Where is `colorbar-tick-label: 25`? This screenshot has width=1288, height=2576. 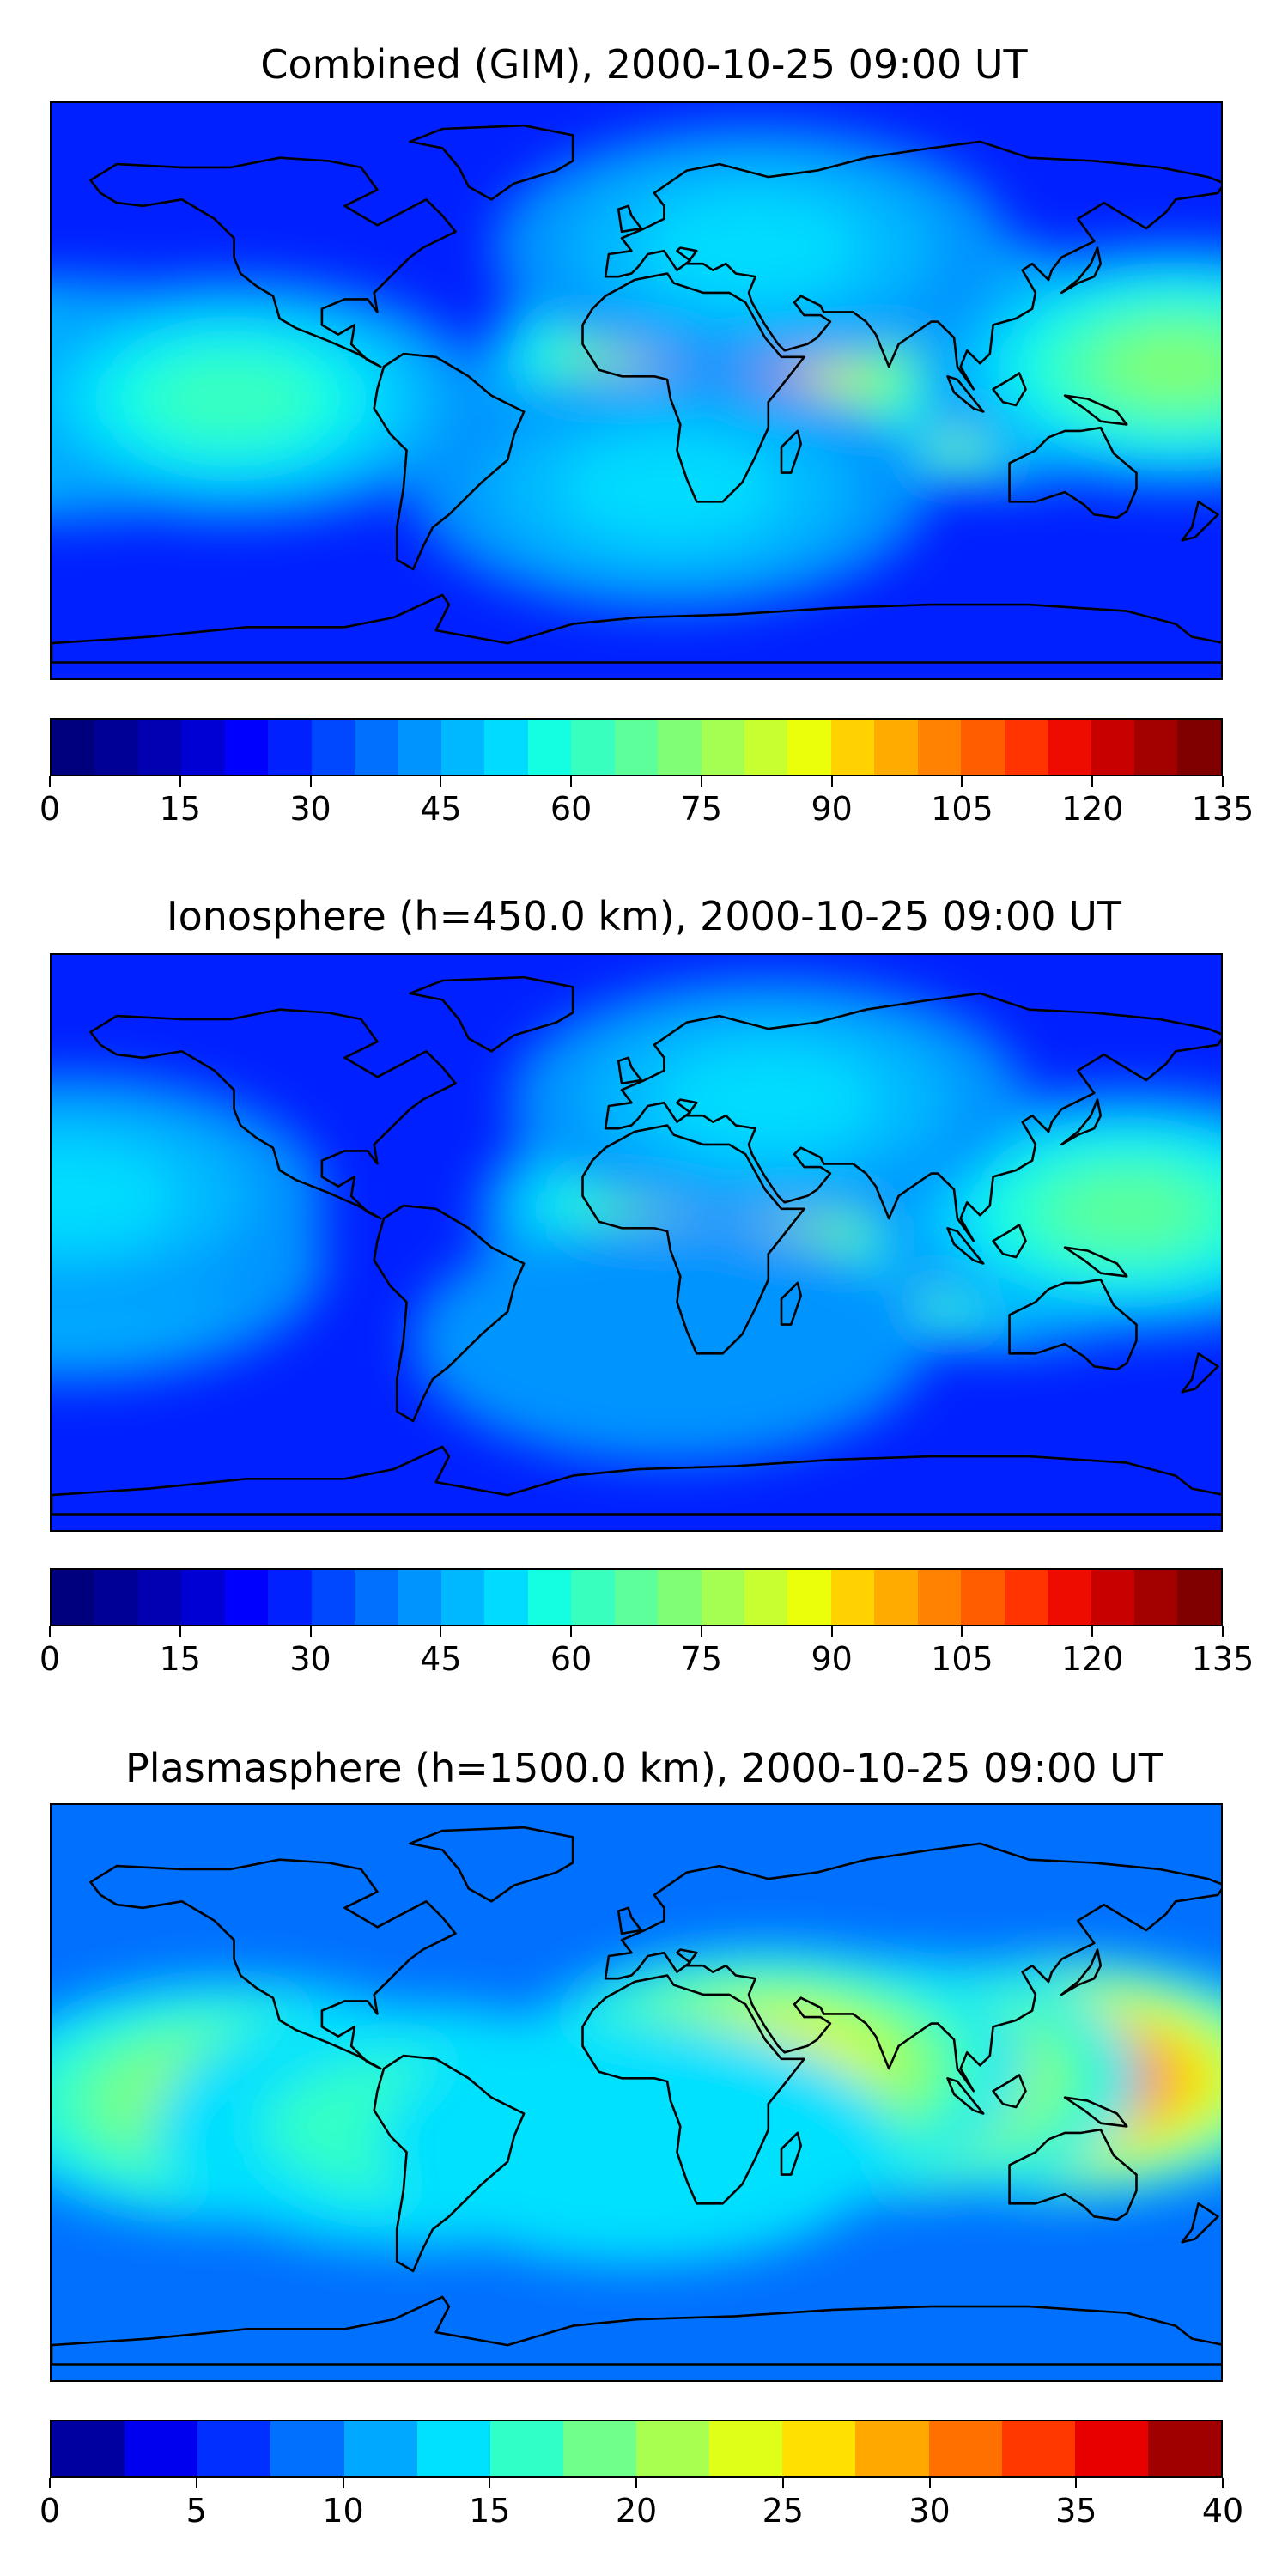 colorbar-tick-label: 25 is located at coordinates (783, 2511).